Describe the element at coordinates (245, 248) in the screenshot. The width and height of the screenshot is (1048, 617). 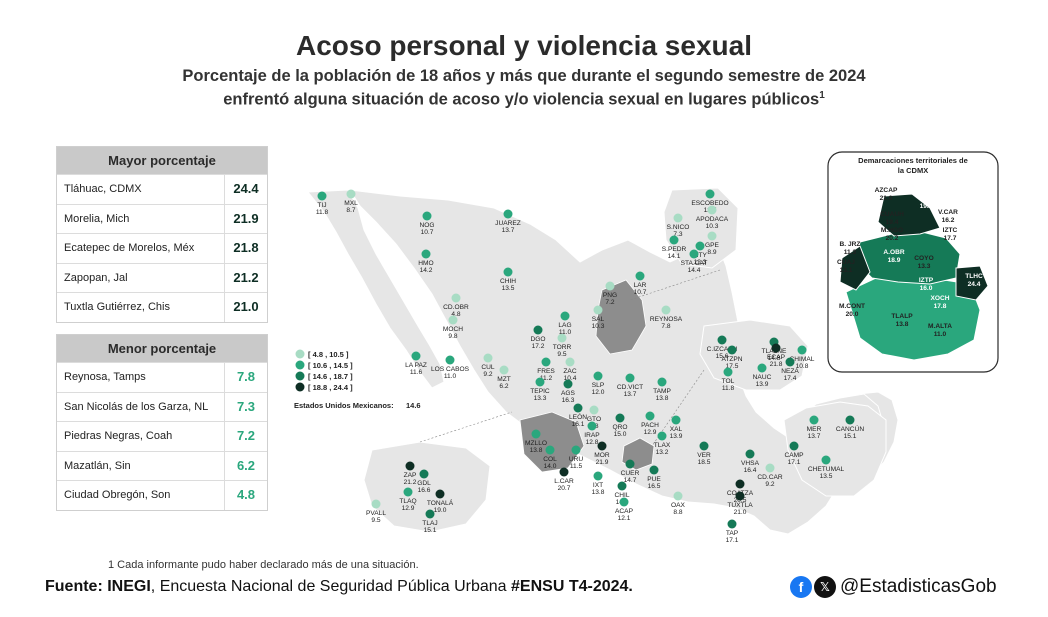
I see `city-value: 21.8` at that location.